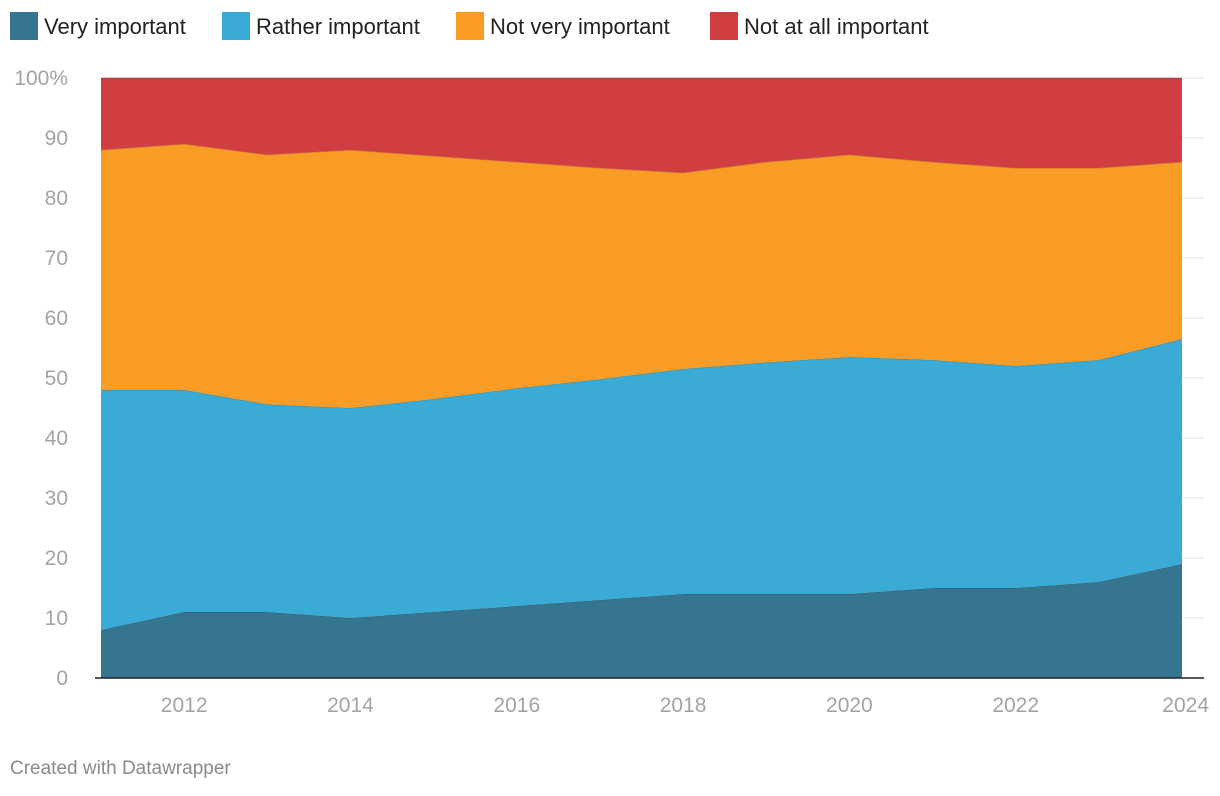  I want to click on y-tick-label: 90, so click(56, 138).